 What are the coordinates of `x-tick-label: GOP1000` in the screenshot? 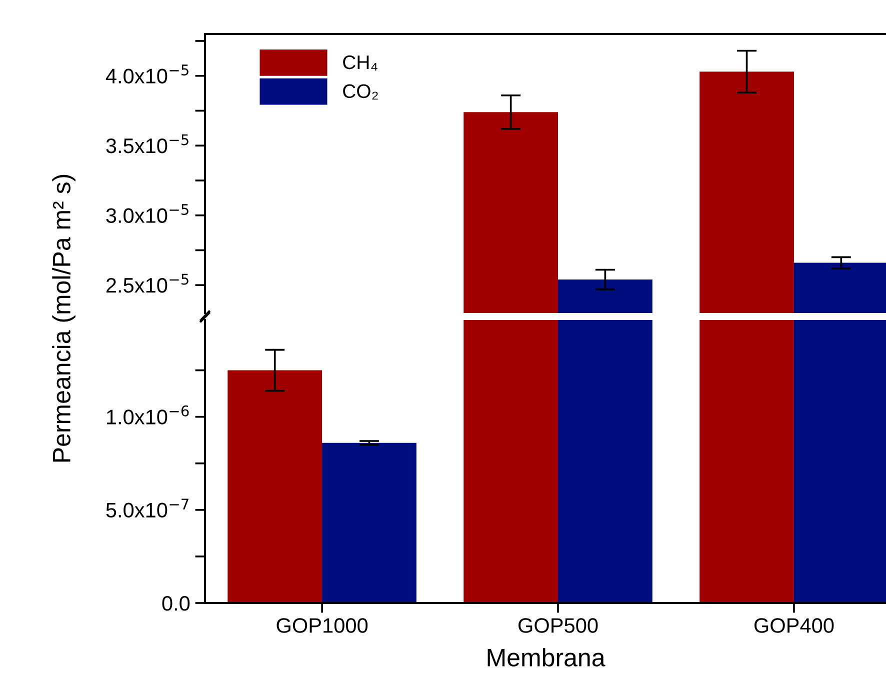 It's located at (322, 625).